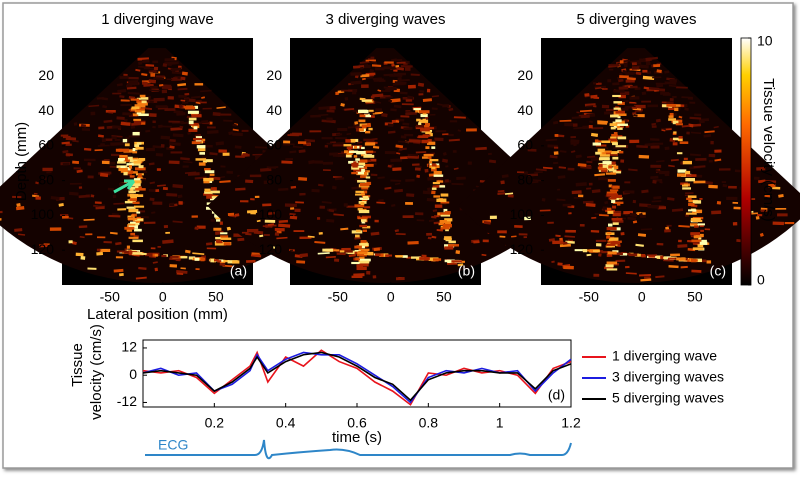  I want to click on y-tick-label: 40, so click(525, 110).